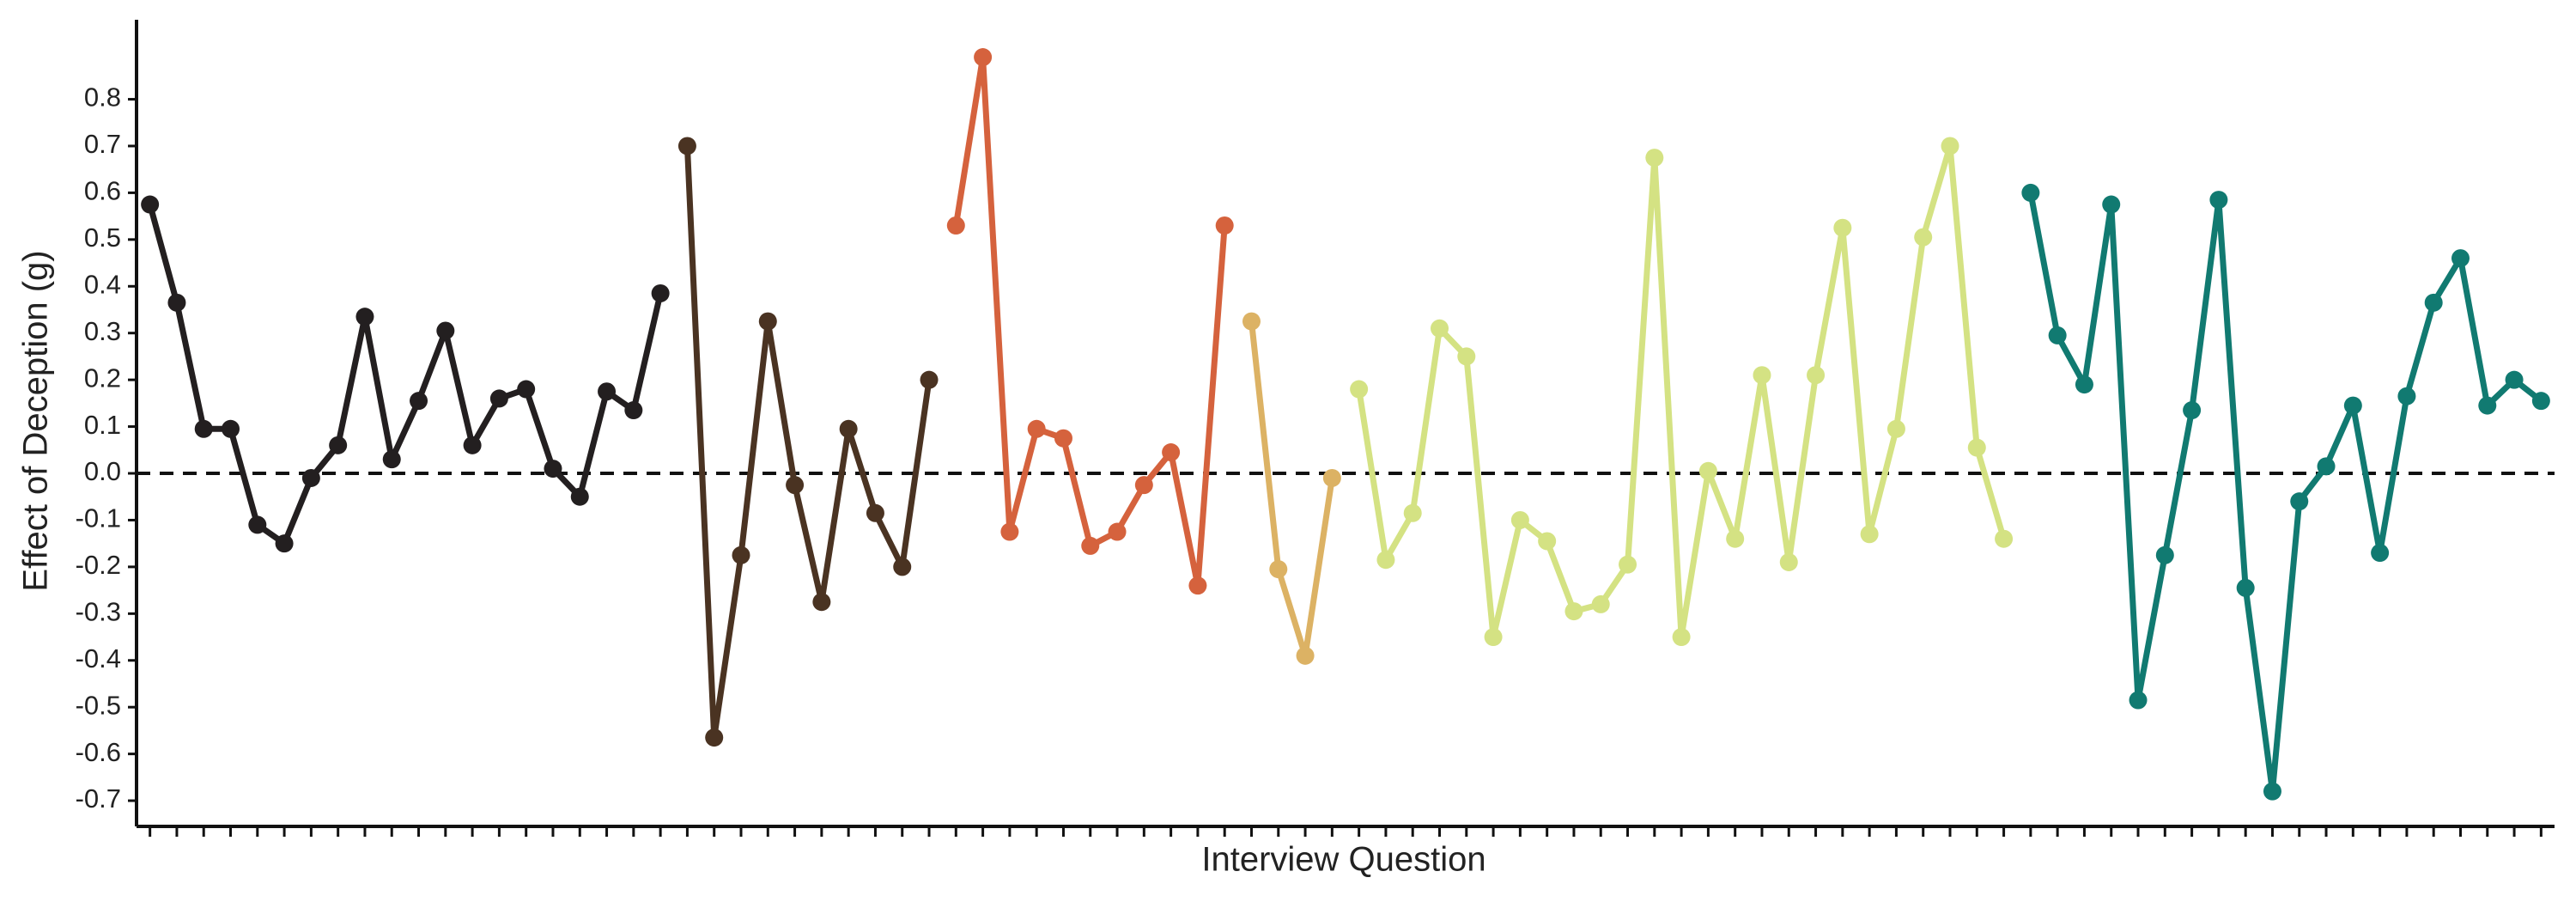  What do you see at coordinates (98, 798) in the screenshot?
I see `y-tick-label: -0.7` at bounding box center [98, 798].